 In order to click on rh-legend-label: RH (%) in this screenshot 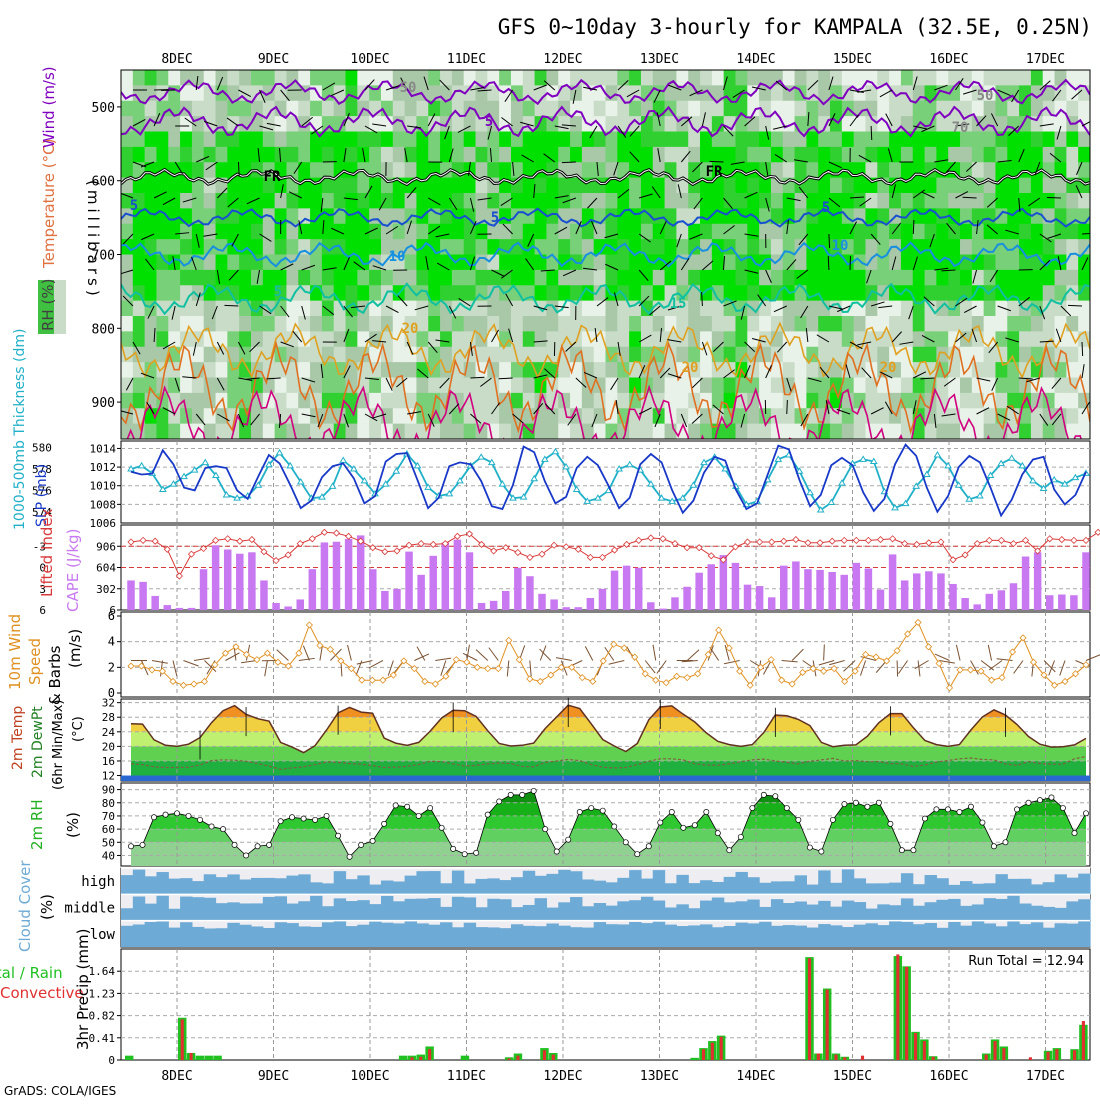, I will do `click(48, 305)`.